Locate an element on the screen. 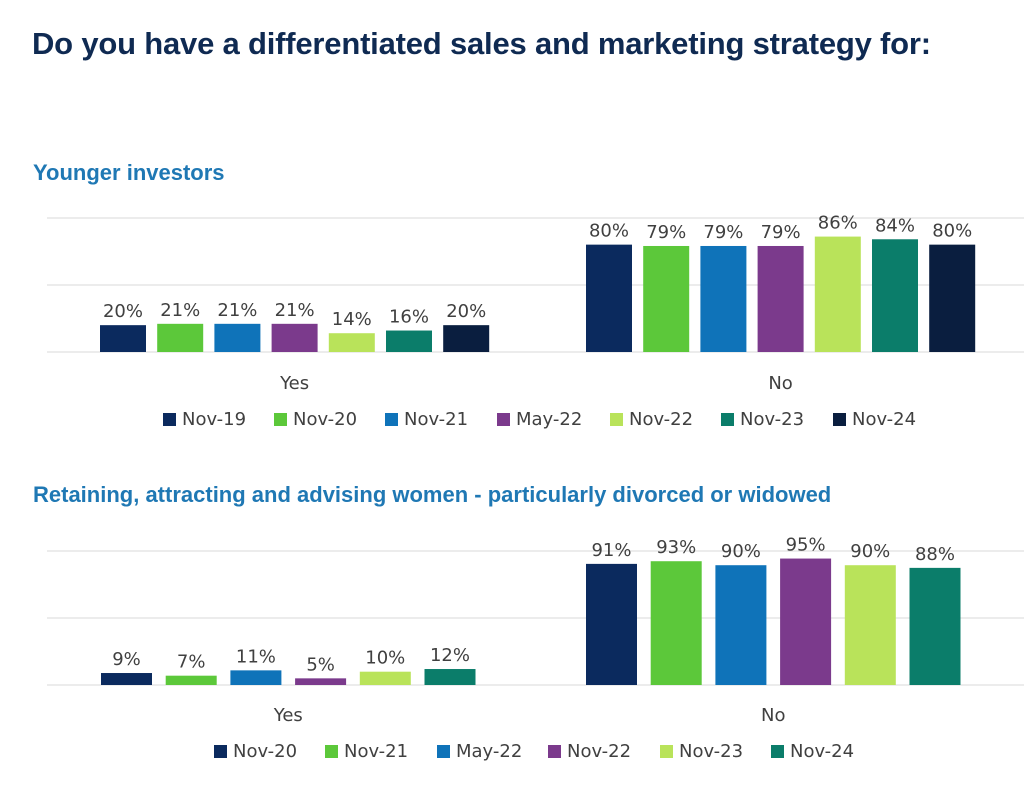 The image size is (1024, 808). data-label: 88% is located at coordinates (935, 554).